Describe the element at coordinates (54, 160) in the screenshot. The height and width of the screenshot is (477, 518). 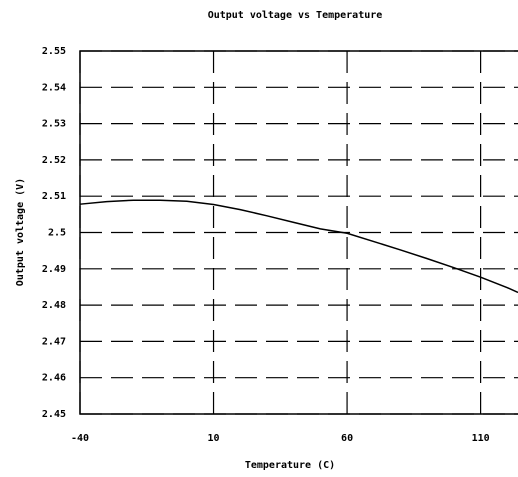
I see `y-tick-label: 2.52` at that location.